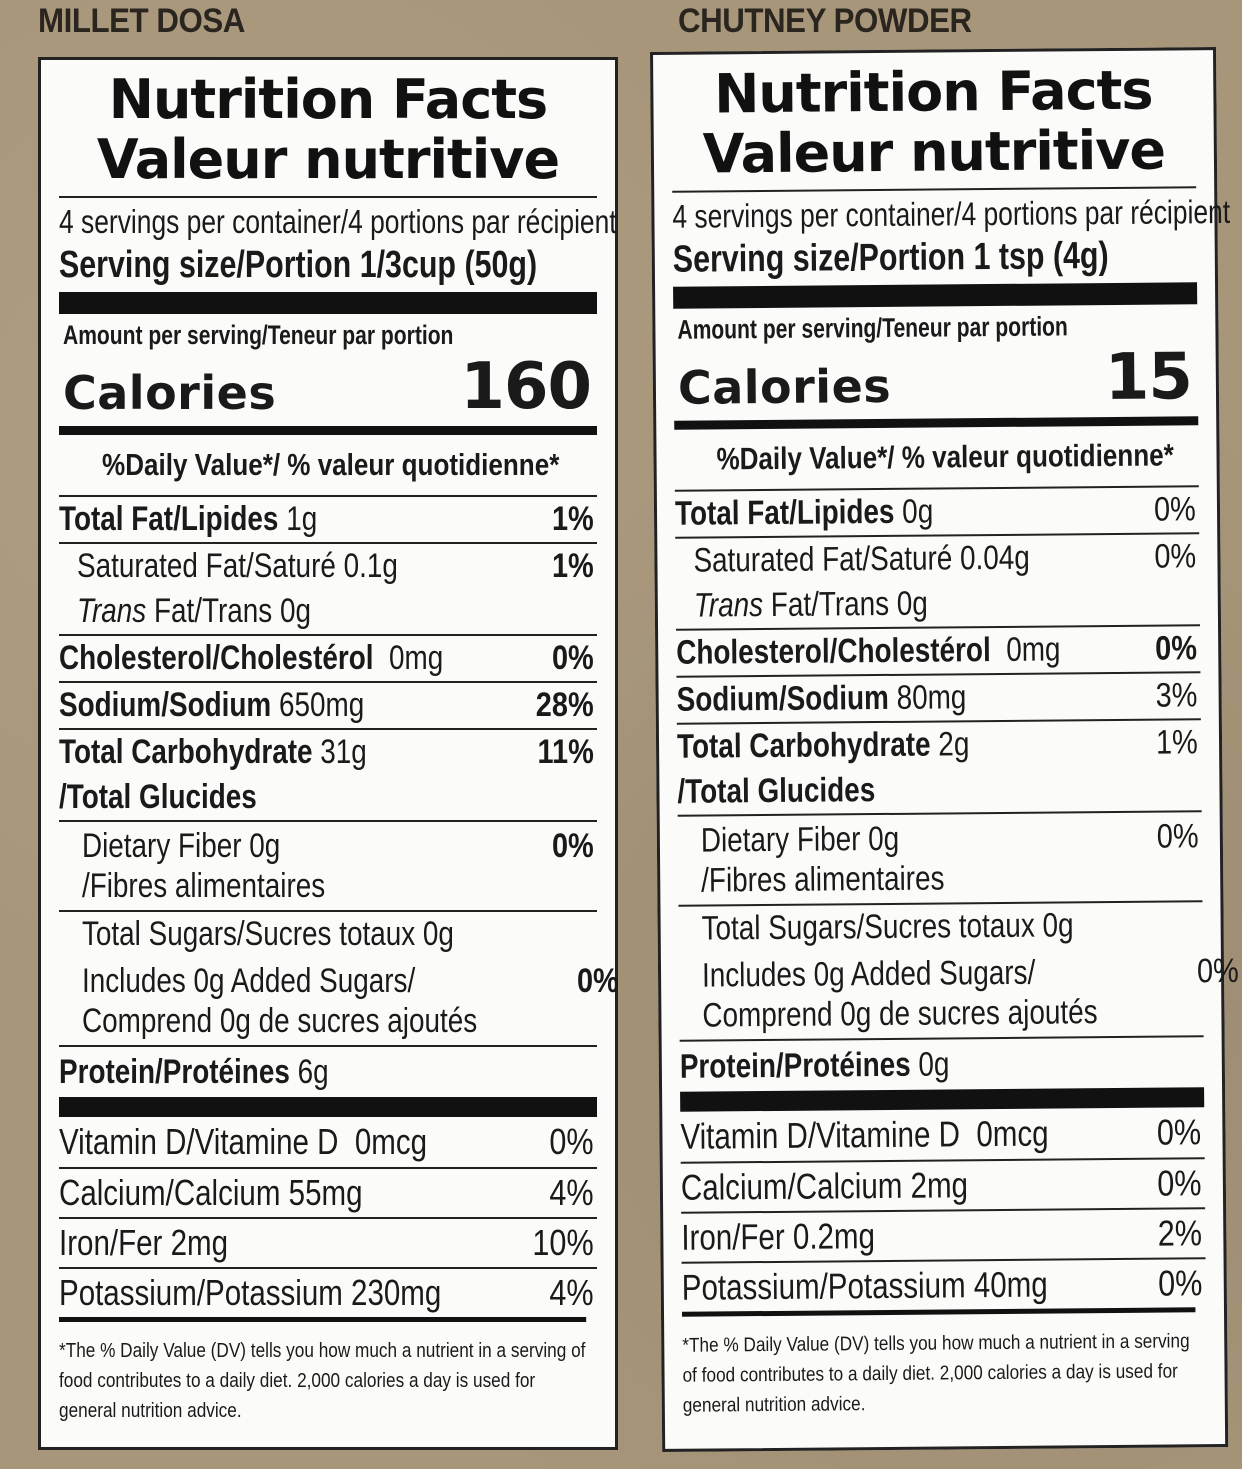 The height and width of the screenshot is (1469, 1242). Describe the element at coordinates (834, 1236) in the screenshot. I see `nutrient-amount: 0.2mg` at that location.